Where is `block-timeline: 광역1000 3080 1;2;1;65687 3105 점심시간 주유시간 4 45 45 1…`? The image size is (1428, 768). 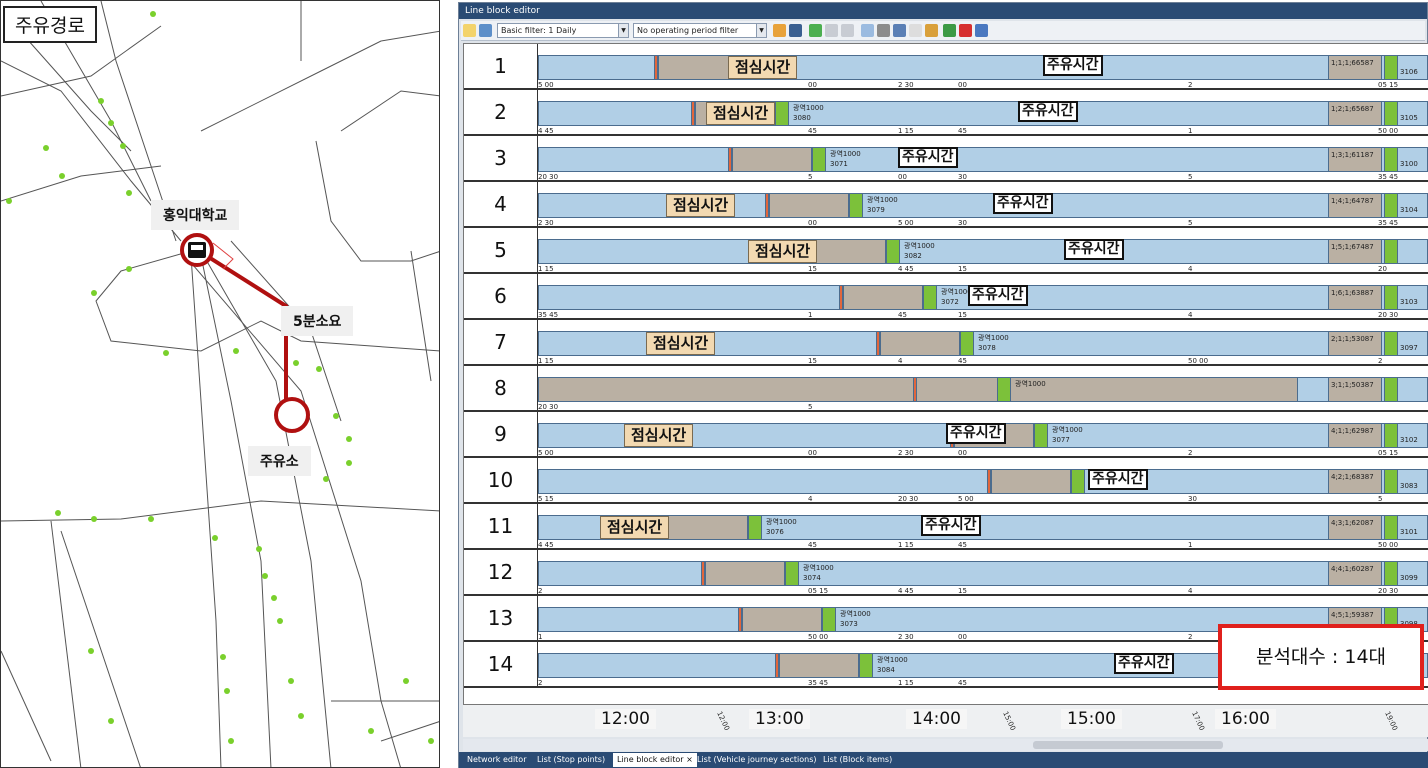 block-timeline: 광역1000 3080 1;2;1;65687 3105 점심시간 주유시간 4 45 45 1… is located at coordinates (983, 118).